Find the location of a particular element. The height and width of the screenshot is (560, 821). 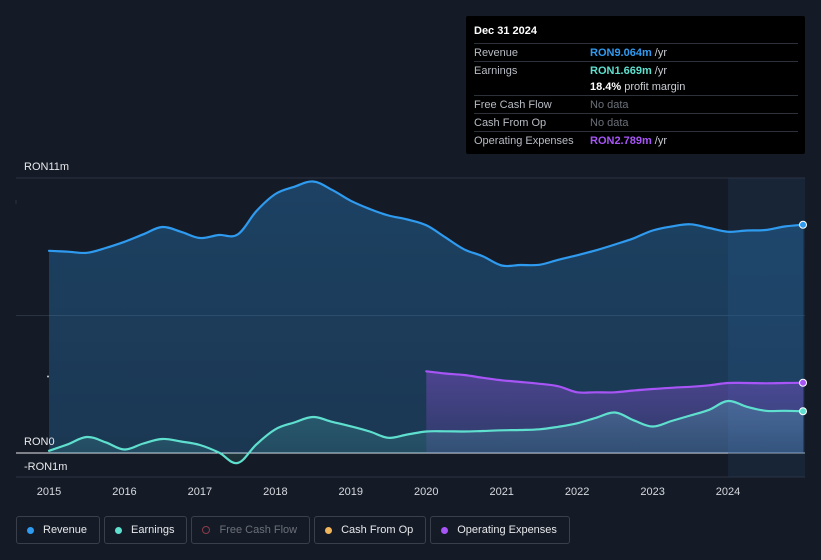

left-axis-marker is located at coordinates (48, 376).